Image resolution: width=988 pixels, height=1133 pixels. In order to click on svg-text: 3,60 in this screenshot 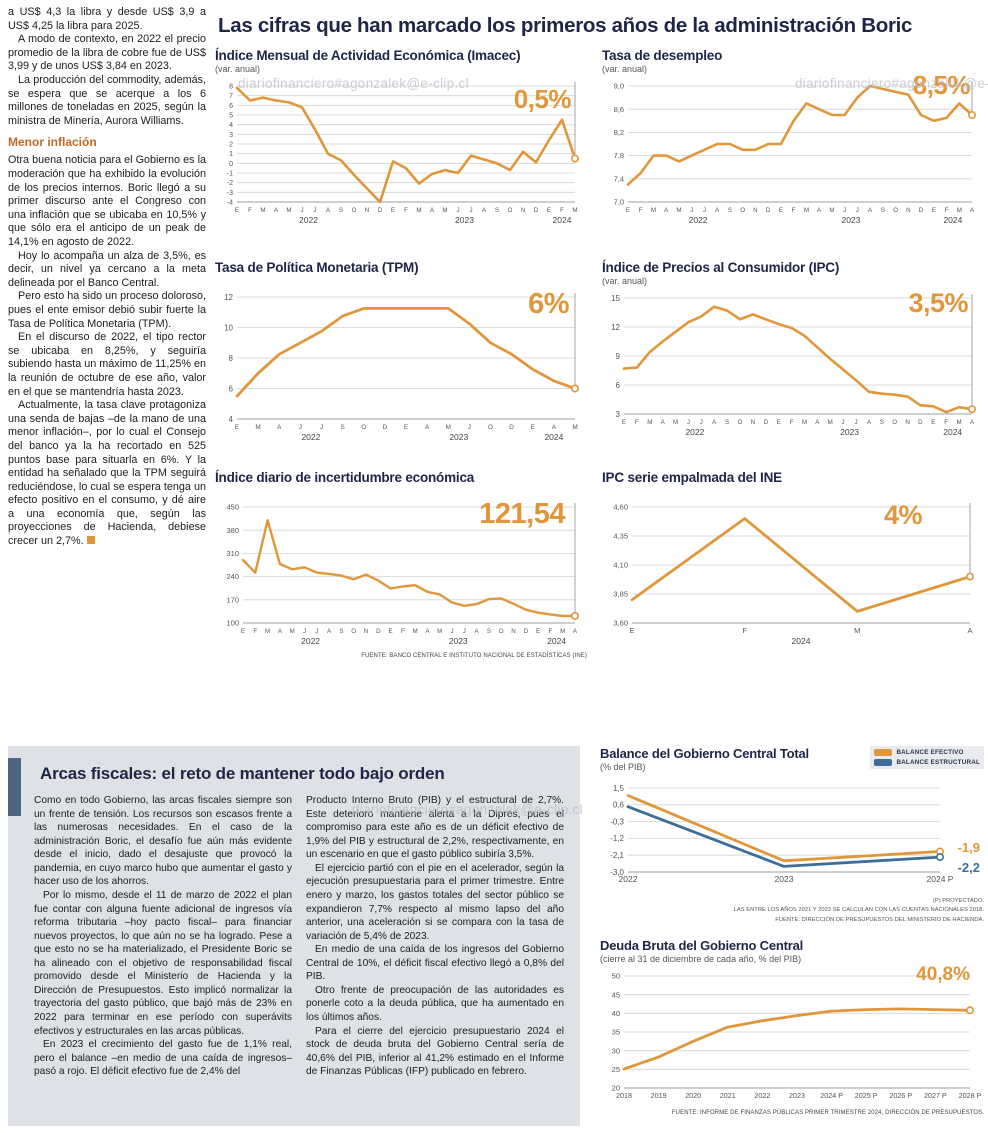, I will do `click(620, 623)`.